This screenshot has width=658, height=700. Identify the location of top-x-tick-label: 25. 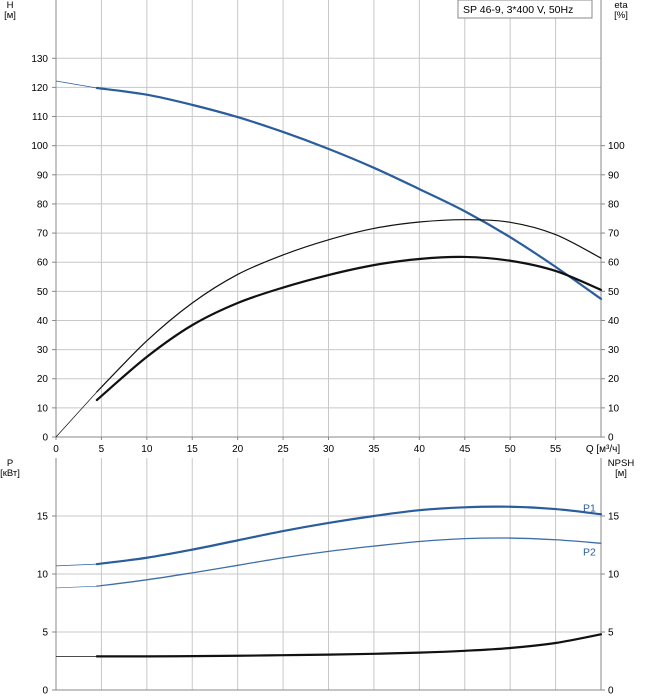
(284, 449).